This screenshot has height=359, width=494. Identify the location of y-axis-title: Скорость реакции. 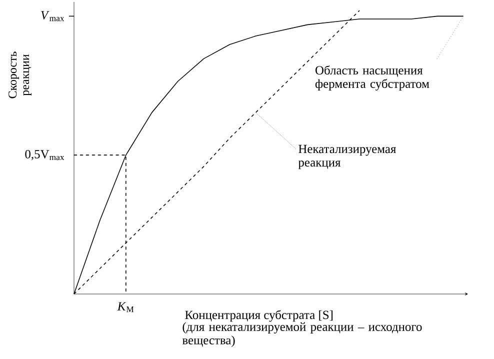
(20, 75).